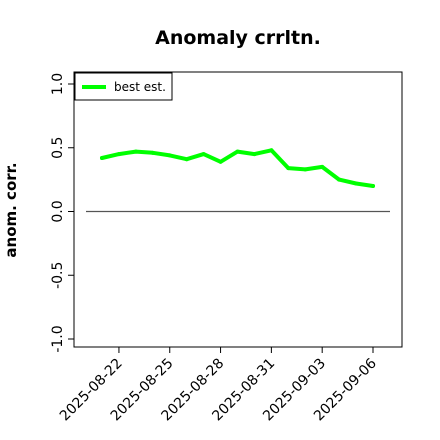 The height and width of the screenshot is (440, 440). I want to click on y-tick-label: -0.5, so click(58, 275).